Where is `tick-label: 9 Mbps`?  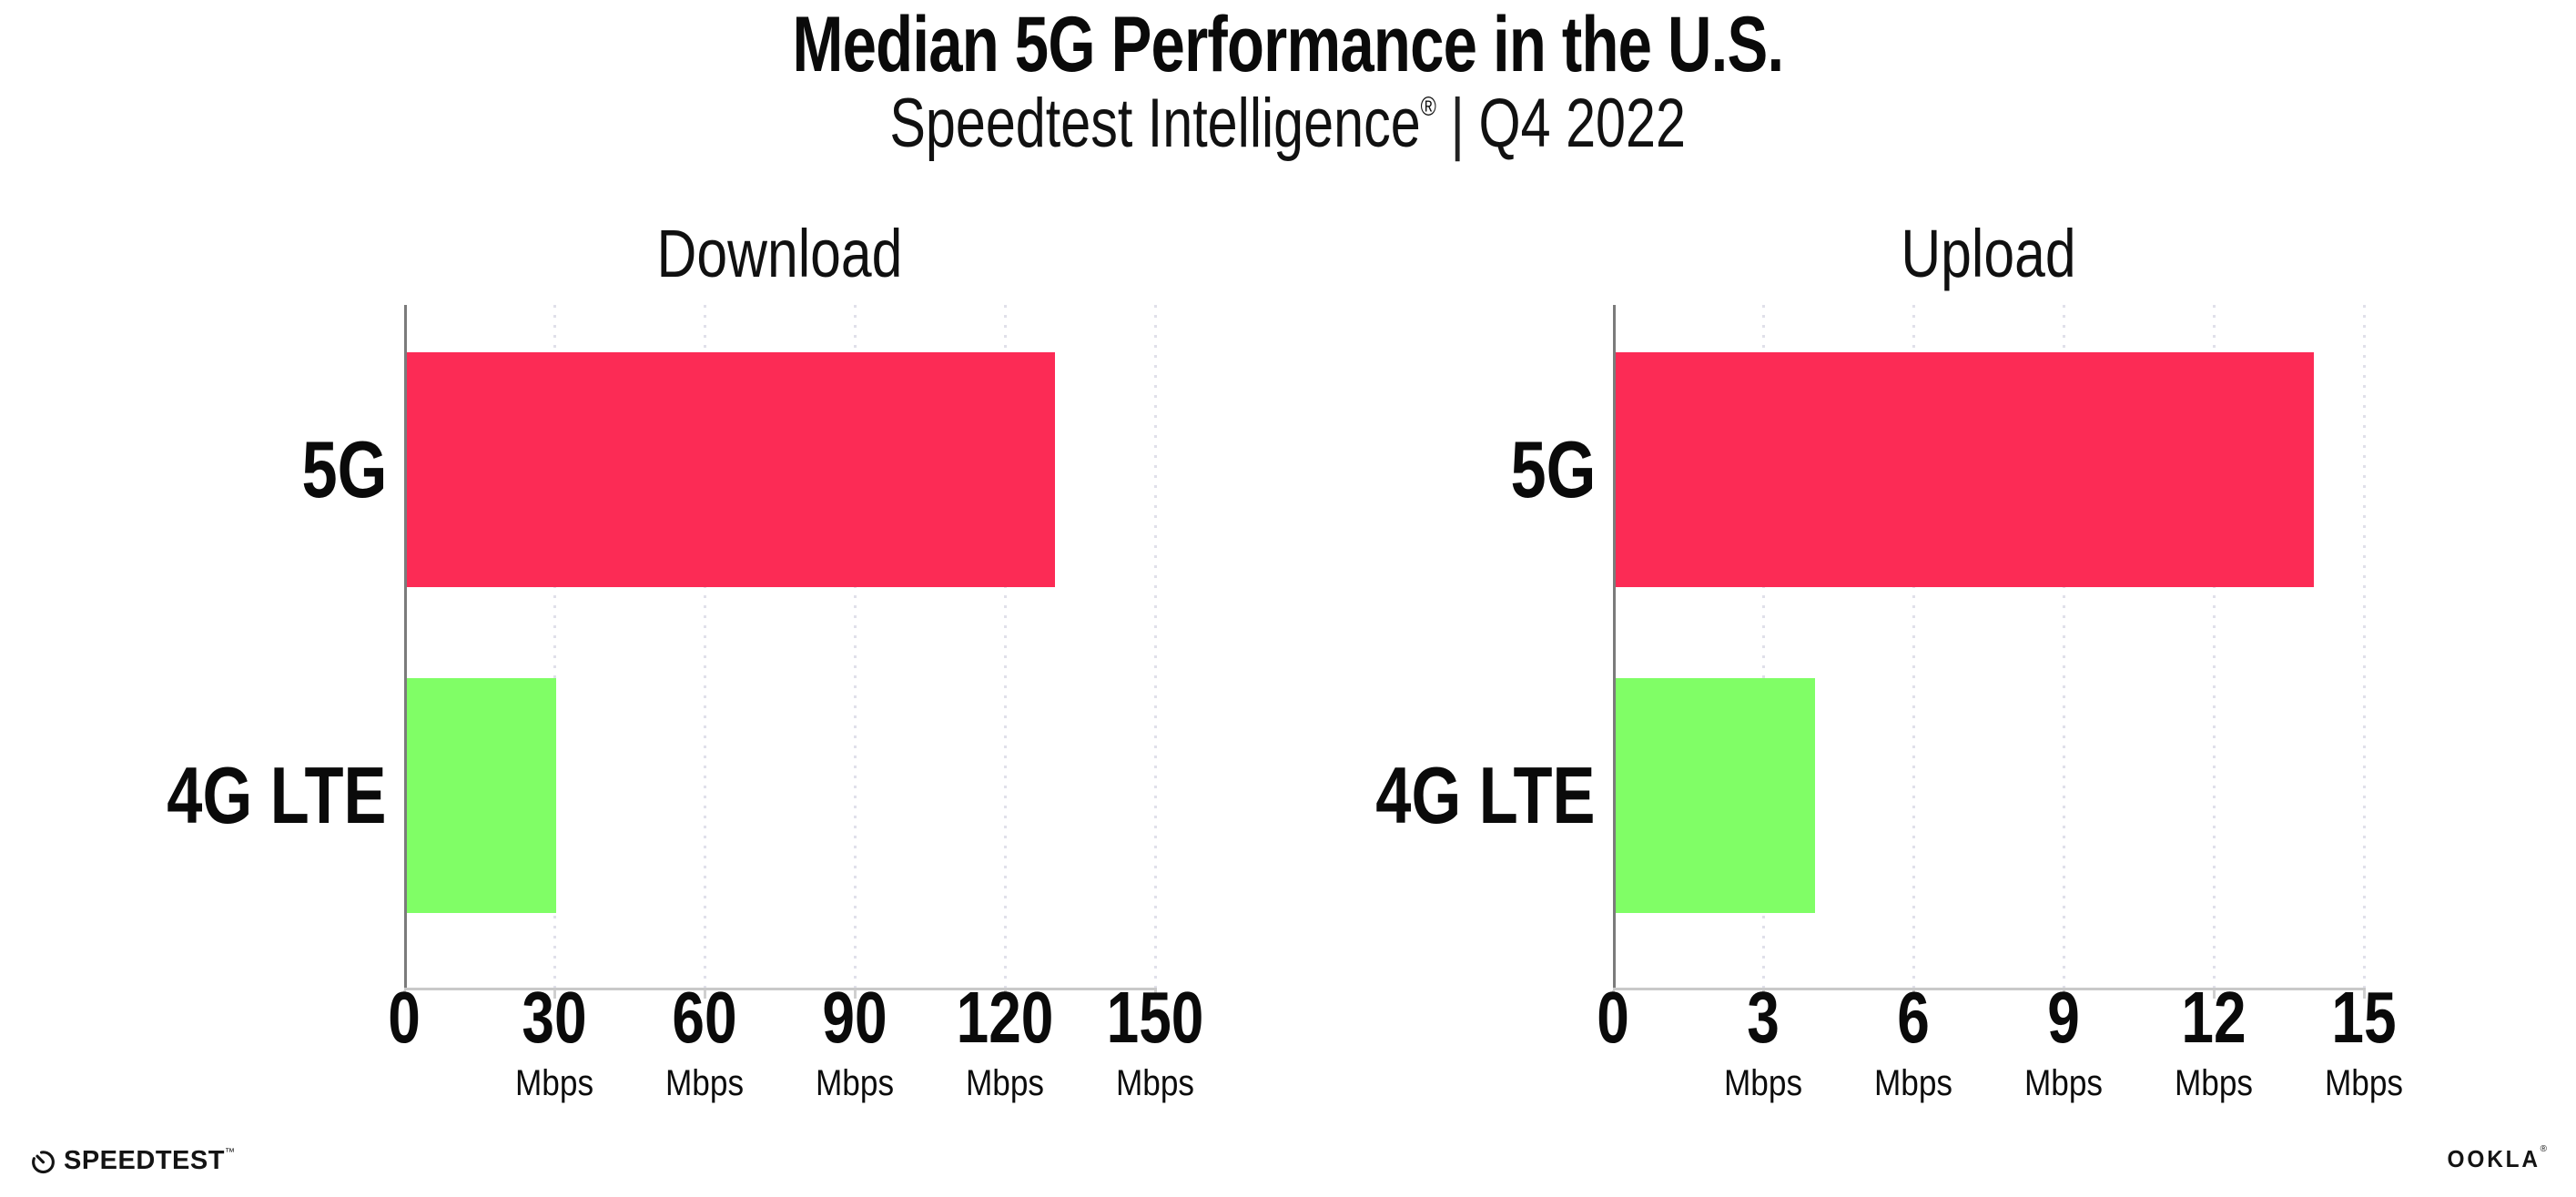
tick-label: 9 Mbps is located at coordinates (2063, 1040).